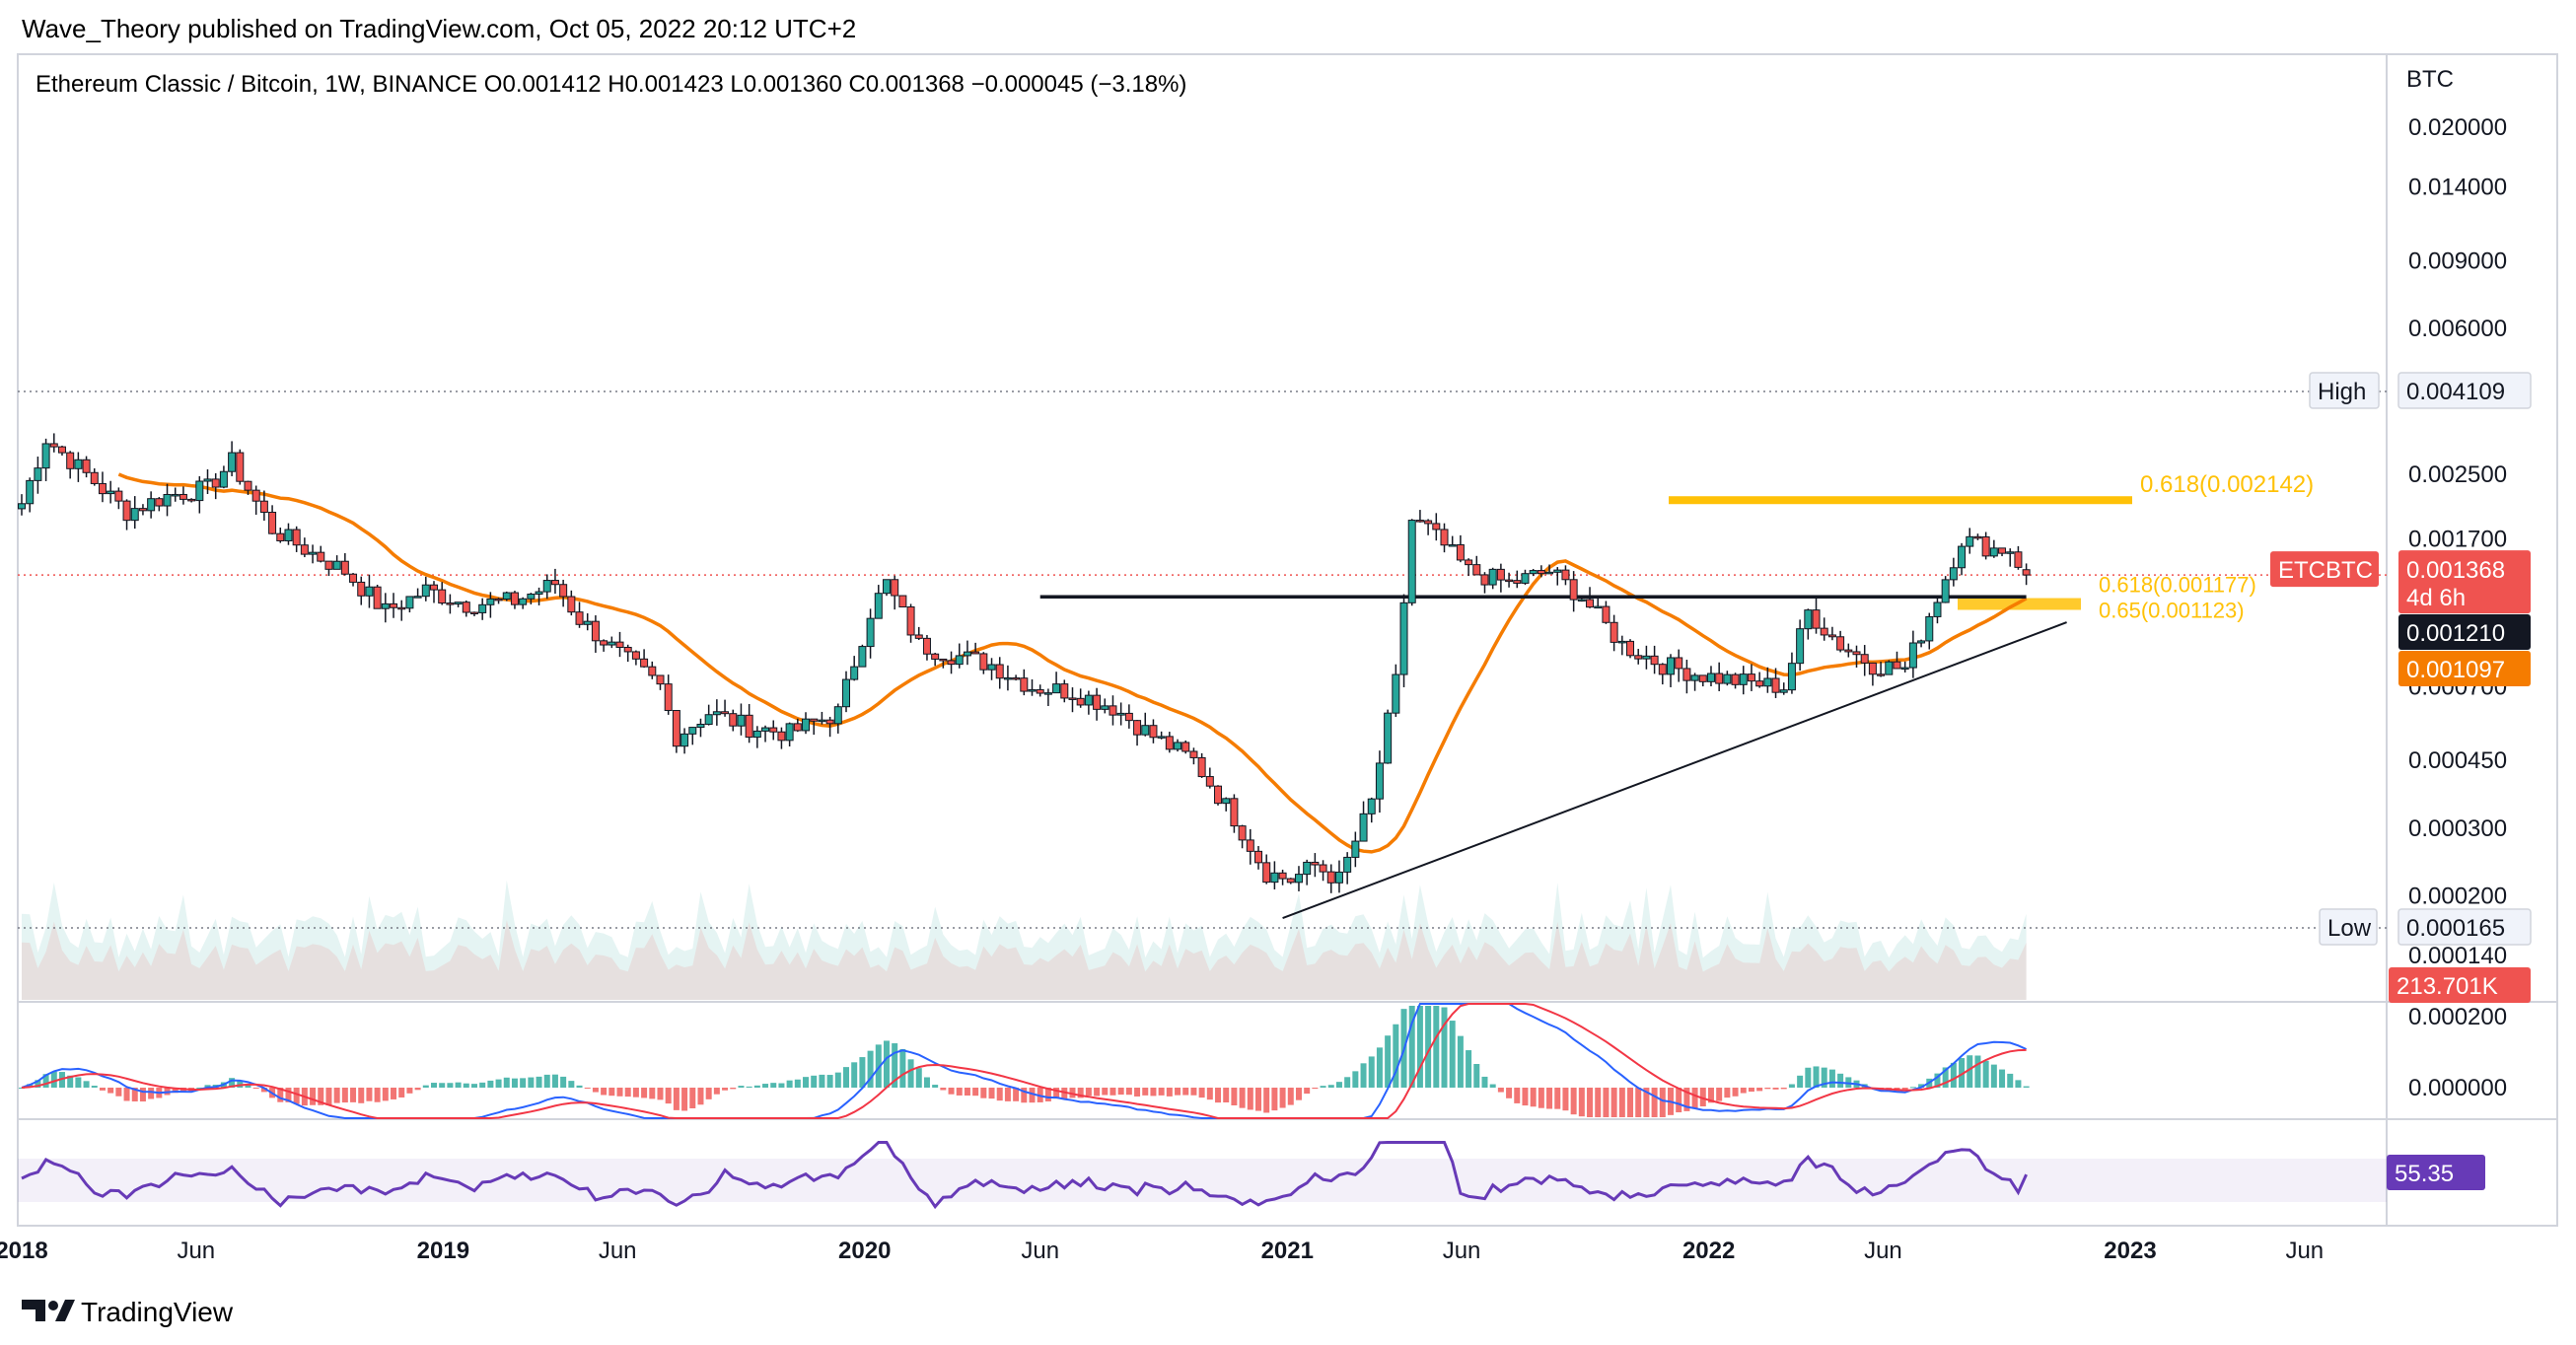  What do you see at coordinates (2457, 1017) in the screenshot?
I see `macd-axis-tick: 0.000200` at bounding box center [2457, 1017].